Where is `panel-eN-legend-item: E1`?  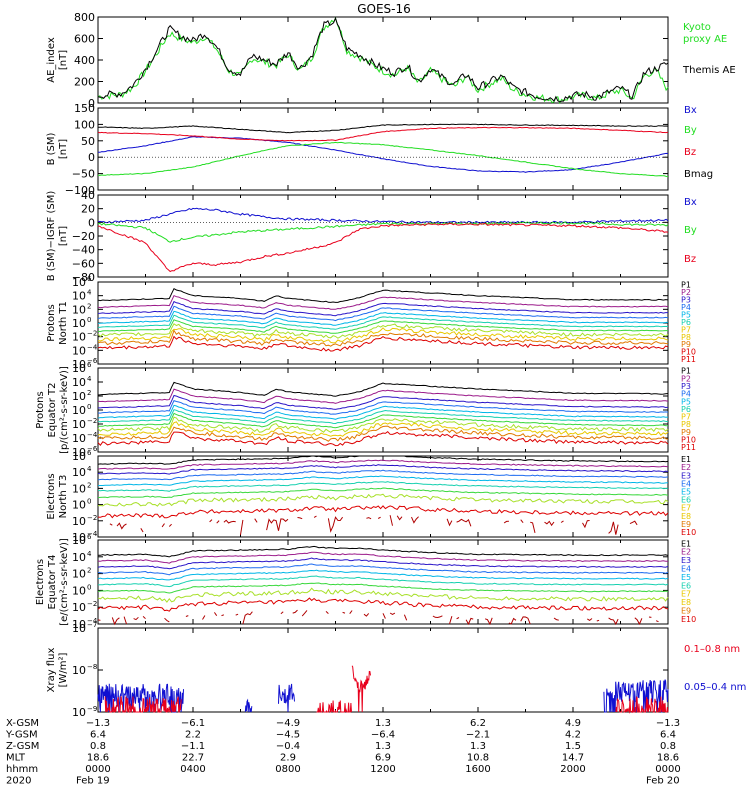
panel-eN-legend-item: E1 is located at coordinates (686, 459).